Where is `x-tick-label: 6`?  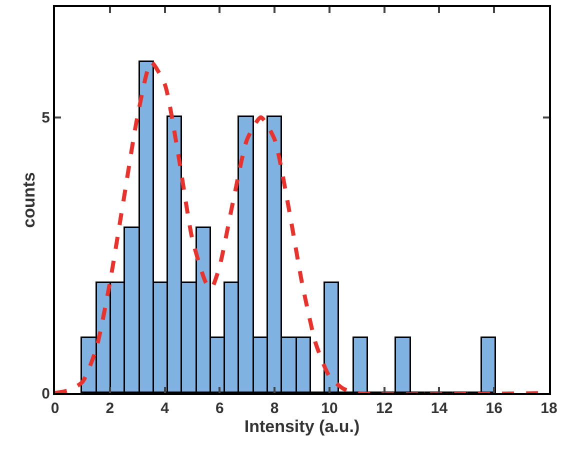
x-tick-label: 6 is located at coordinates (220, 408).